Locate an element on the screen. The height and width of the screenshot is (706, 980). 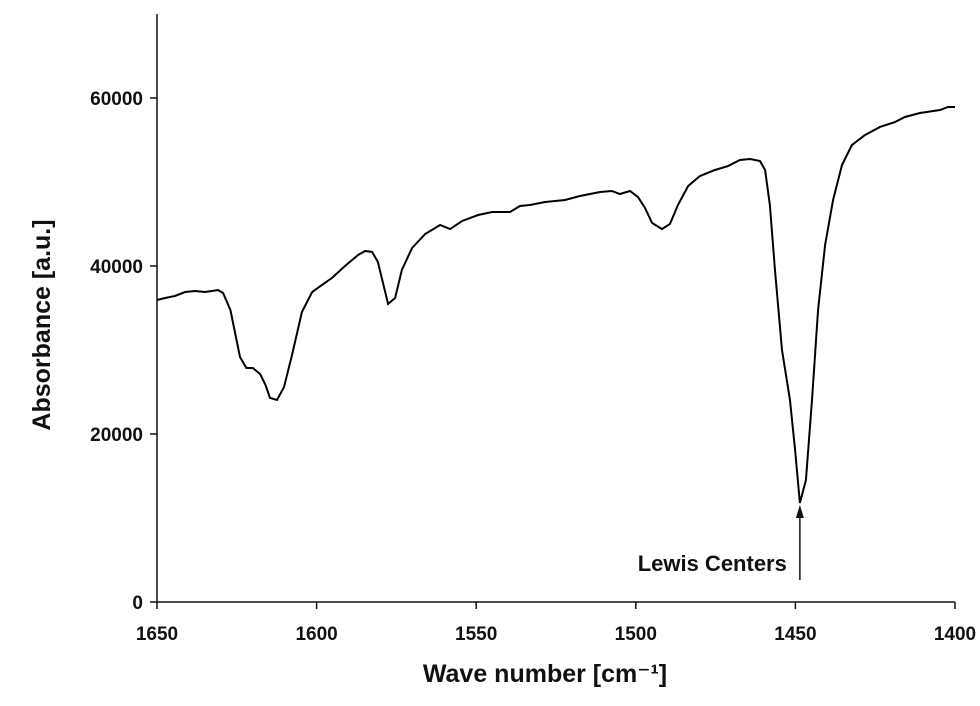
y-tick-label: 0 is located at coordinates (137, 603).